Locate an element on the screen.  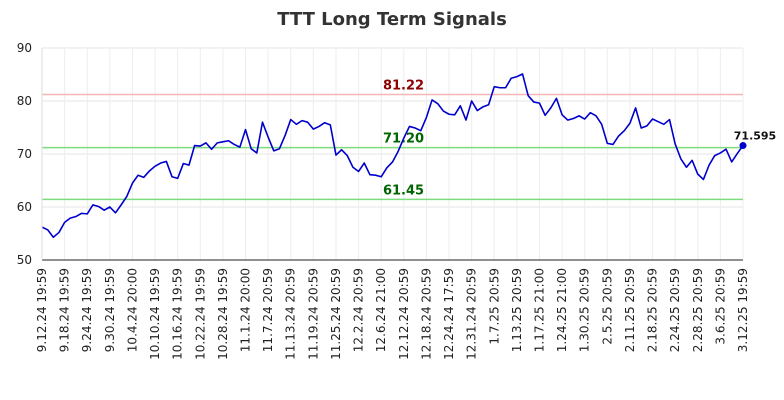
x-tick-label: 3.6.25 20:59 is located at coordinates (720, 306).